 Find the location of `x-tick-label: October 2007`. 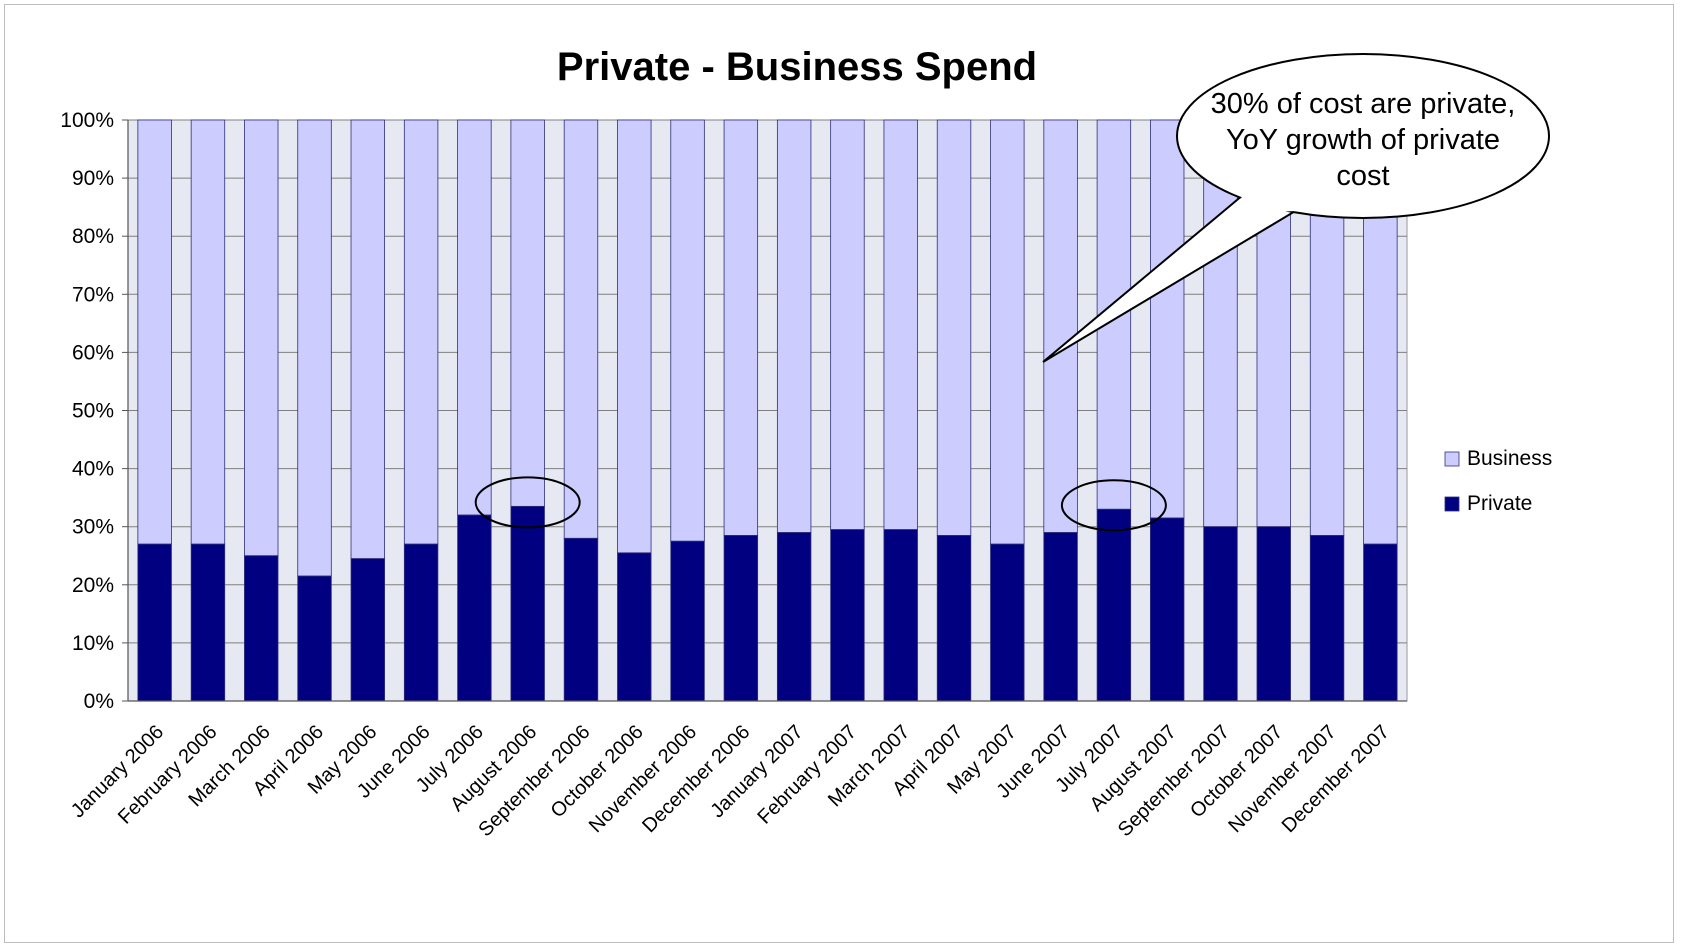

x-tick-label: October 2007 is located at coordinates (1236, 771).